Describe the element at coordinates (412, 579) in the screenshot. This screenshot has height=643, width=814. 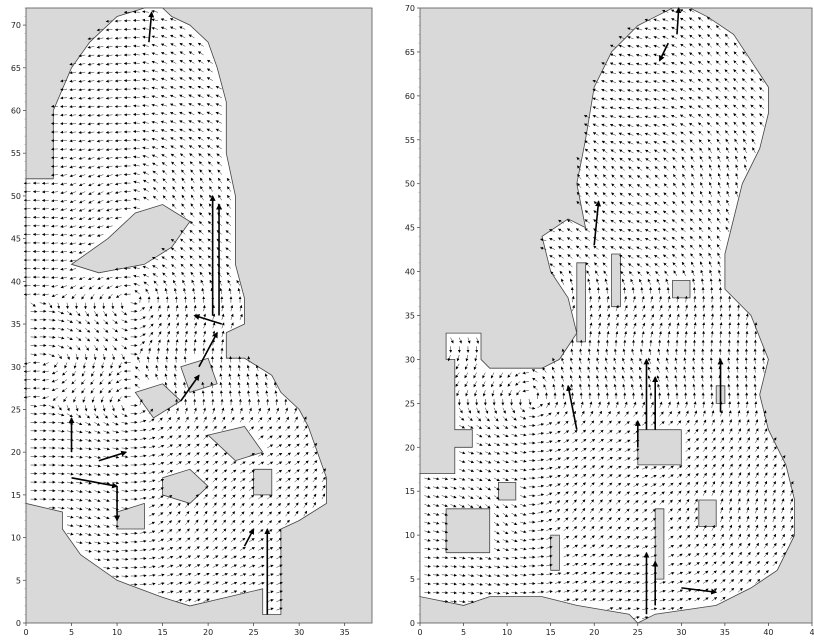
I see `y-tick-label: 5` at that location.